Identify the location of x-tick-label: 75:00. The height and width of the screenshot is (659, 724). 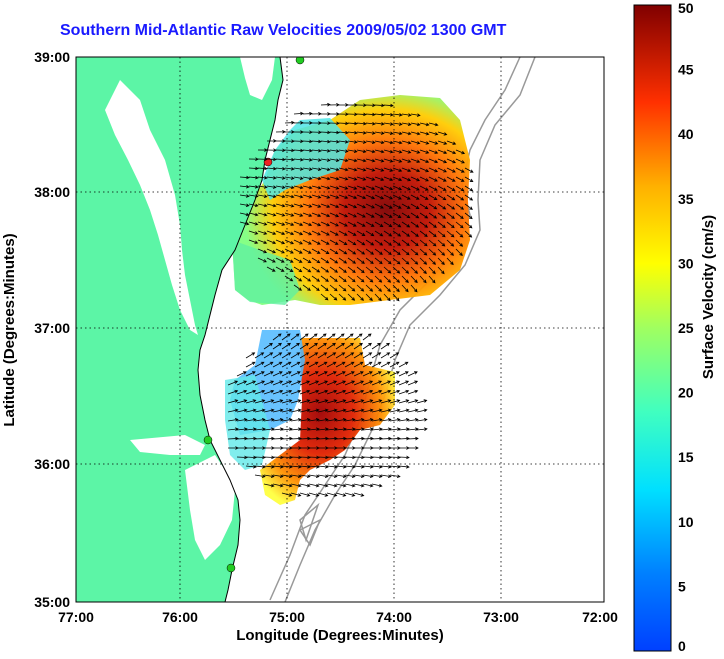
(287, 617).